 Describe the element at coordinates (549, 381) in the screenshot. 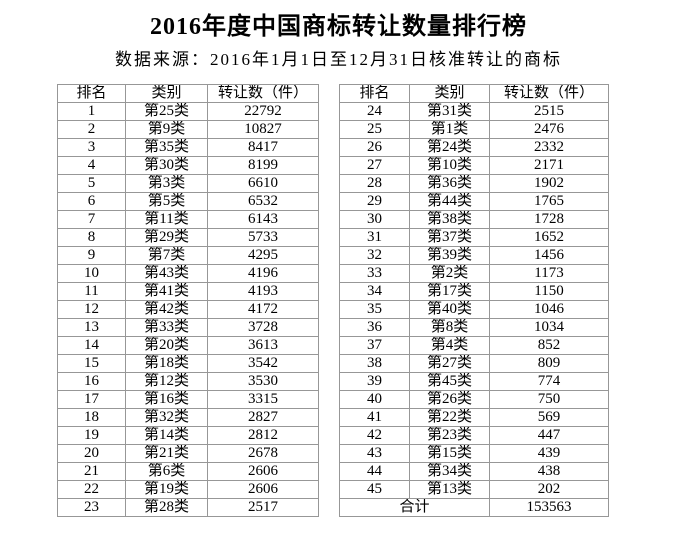

I see `table-cell: 774` at that location.